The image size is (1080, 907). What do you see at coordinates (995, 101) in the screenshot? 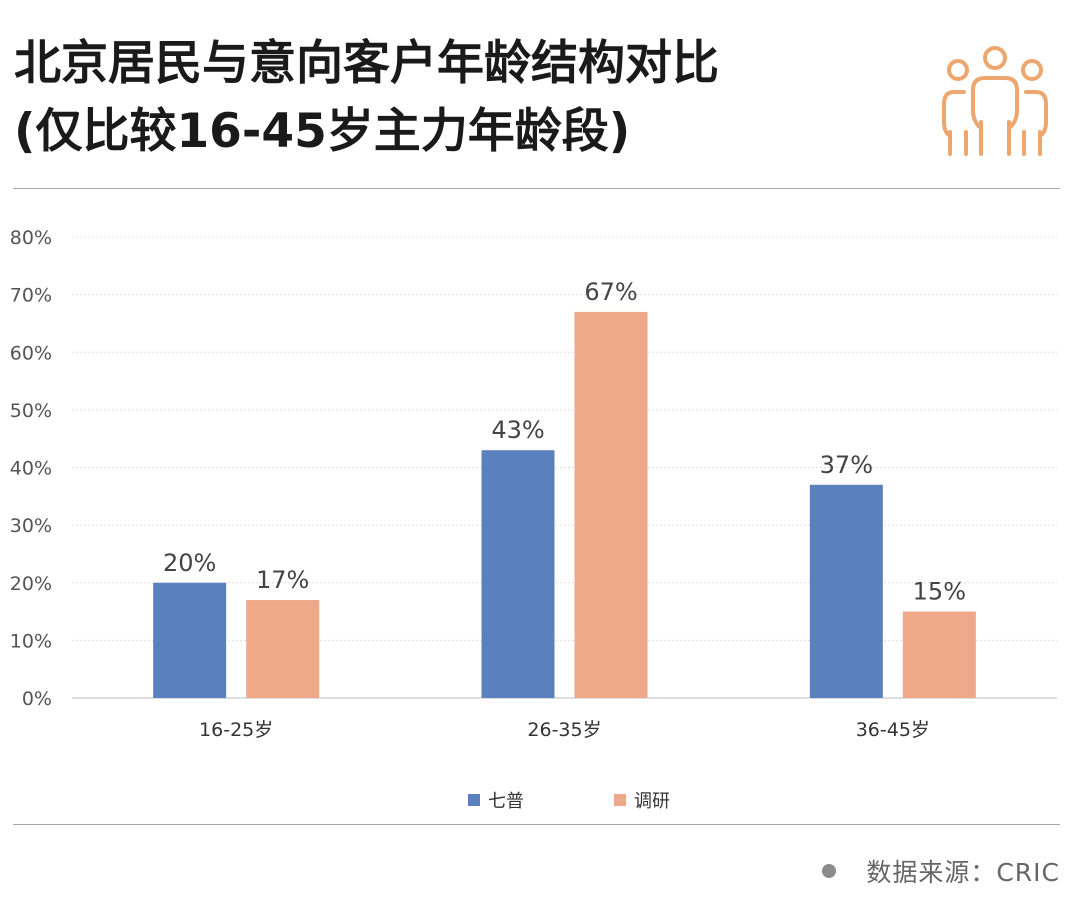
I see `people-group-icon` at bounding box center [995, 101].